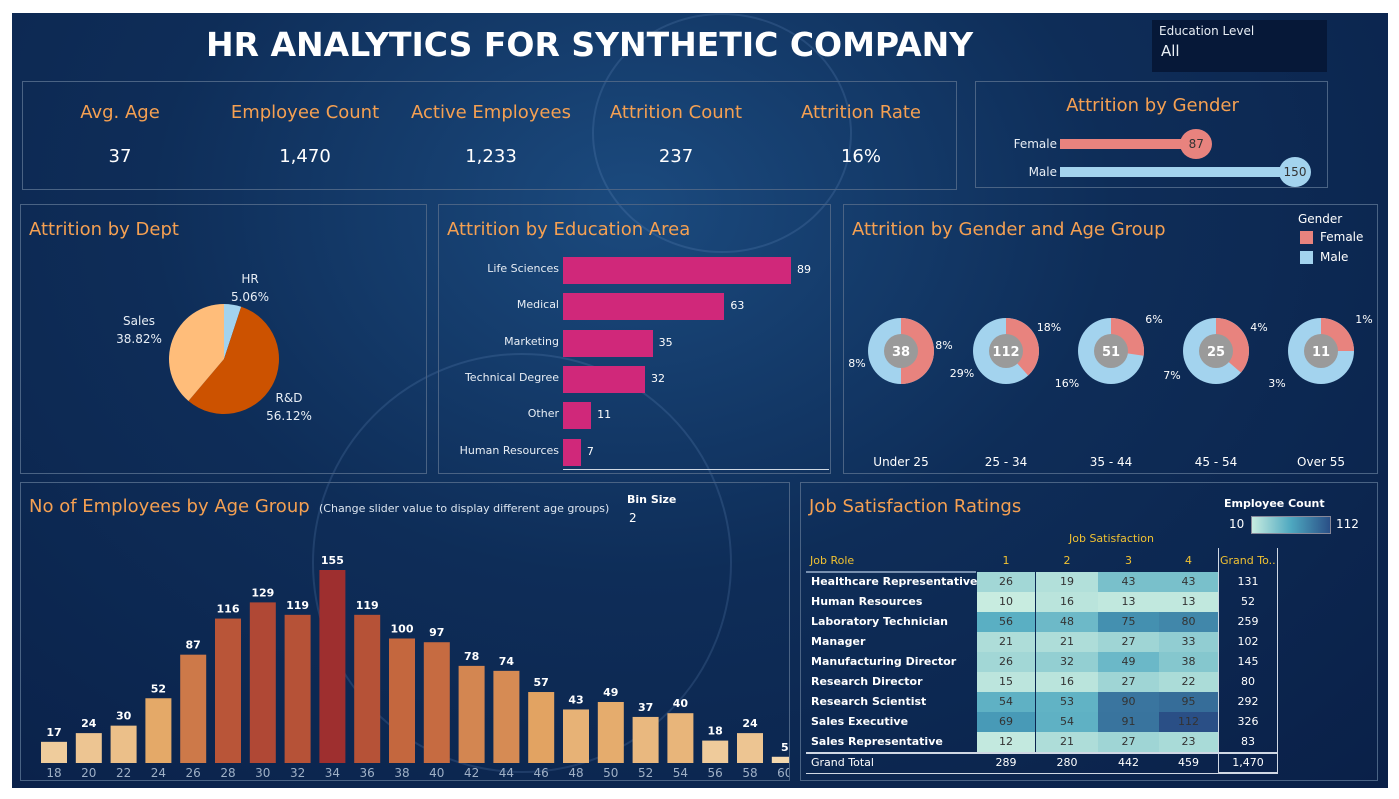 This screenshot has height=799, width=1399. I want to click on column-header: 1, so click(1006, 560).